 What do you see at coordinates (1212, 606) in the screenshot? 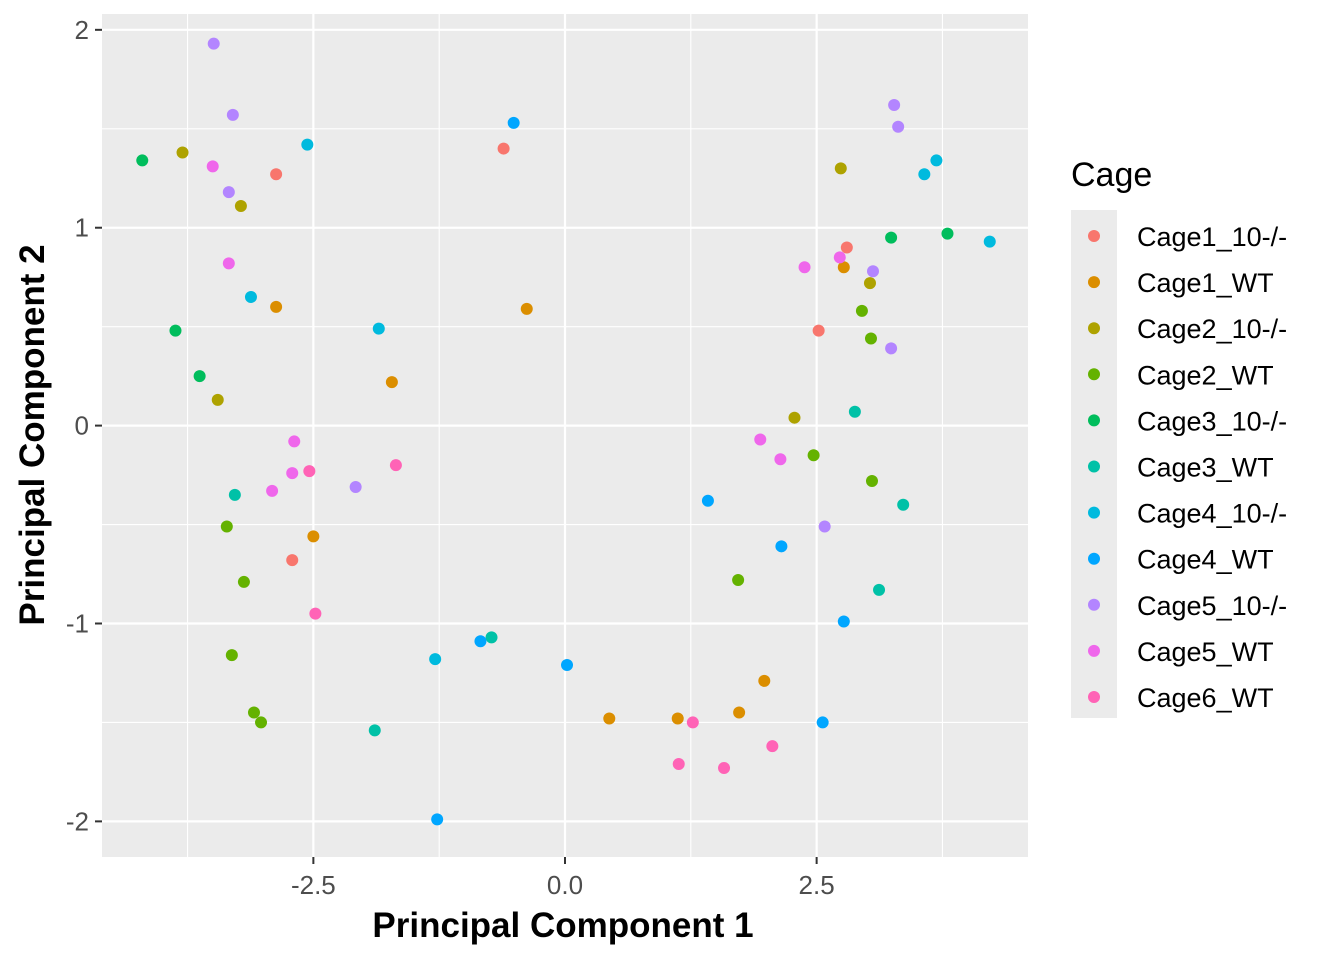
I see `legend-label: Cage5_10-/-` at bounding box center [1212, 606].